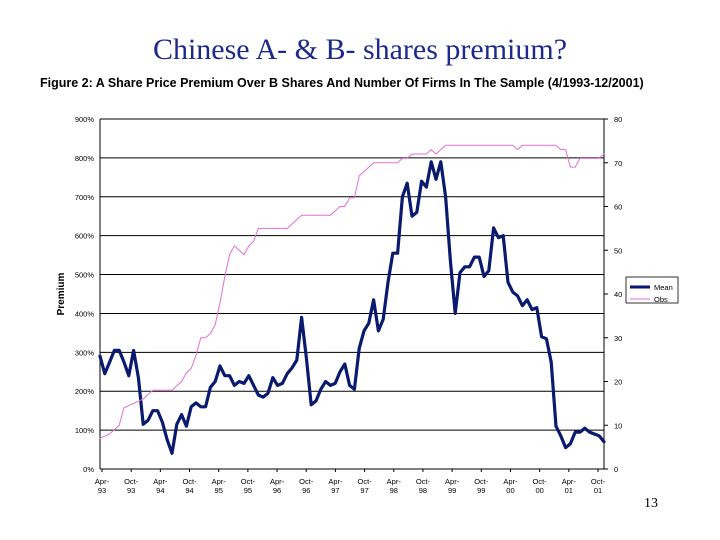 The width and height of the screenshot is (720, 540). Describe the element at coordinates (394, 486) in the screenshot. I see `x-tick-label: Apr-98` at that location.